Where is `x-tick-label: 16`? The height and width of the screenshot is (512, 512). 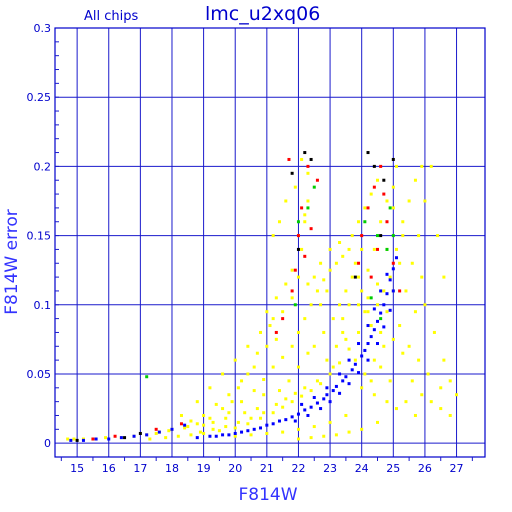 x-tick-label: 16 is located at coordinates (109, 468).